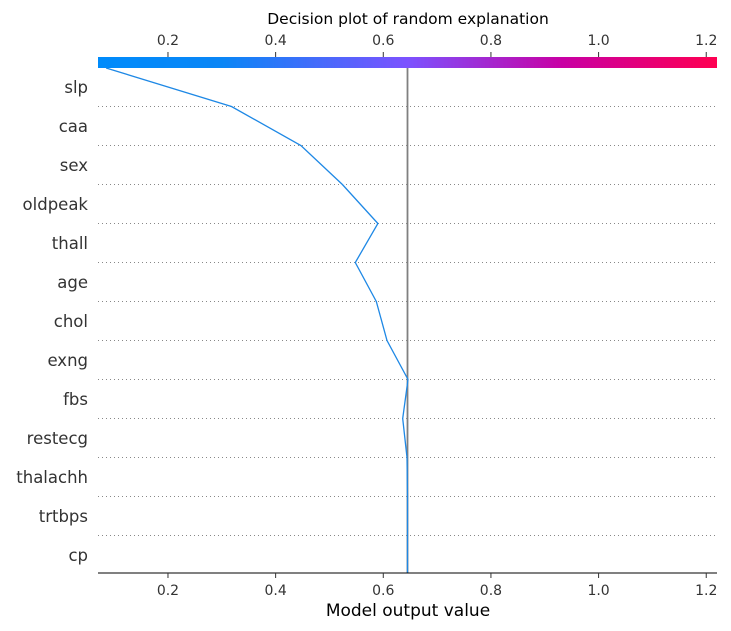 The width and height of the screenshot is (731, 631). I want to click on top-tick-label: 0.4, so click(275, 41).